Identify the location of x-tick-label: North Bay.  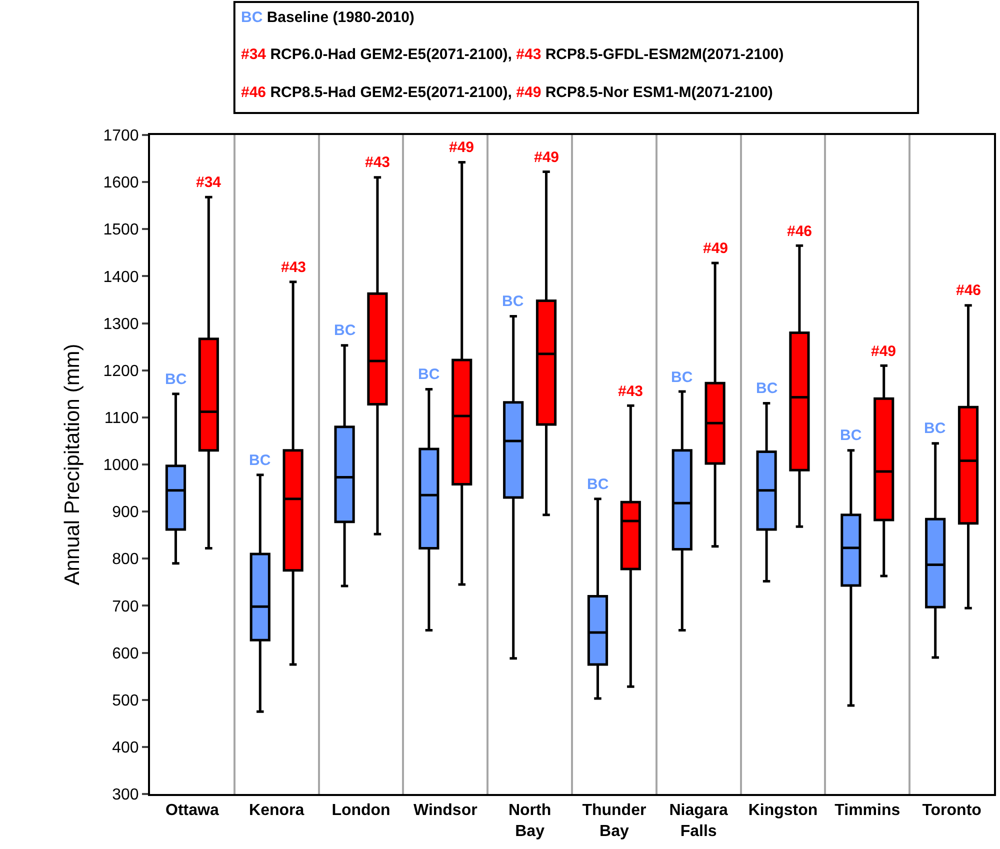
(530, 821).